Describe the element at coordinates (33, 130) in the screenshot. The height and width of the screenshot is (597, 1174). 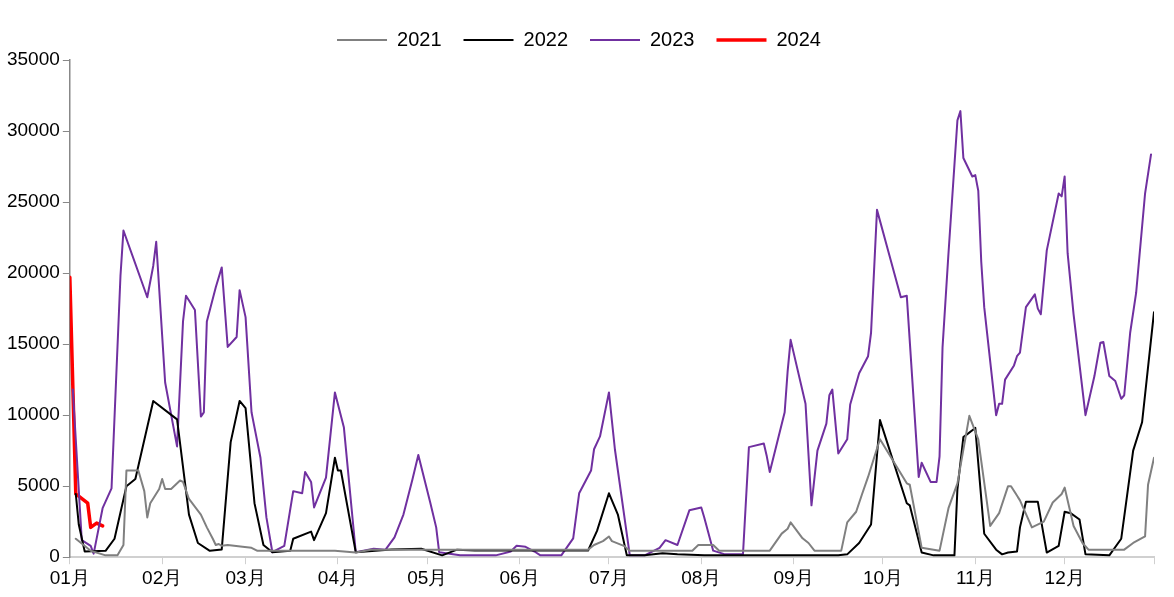
I see `y-tick-label: 30000` at that location.